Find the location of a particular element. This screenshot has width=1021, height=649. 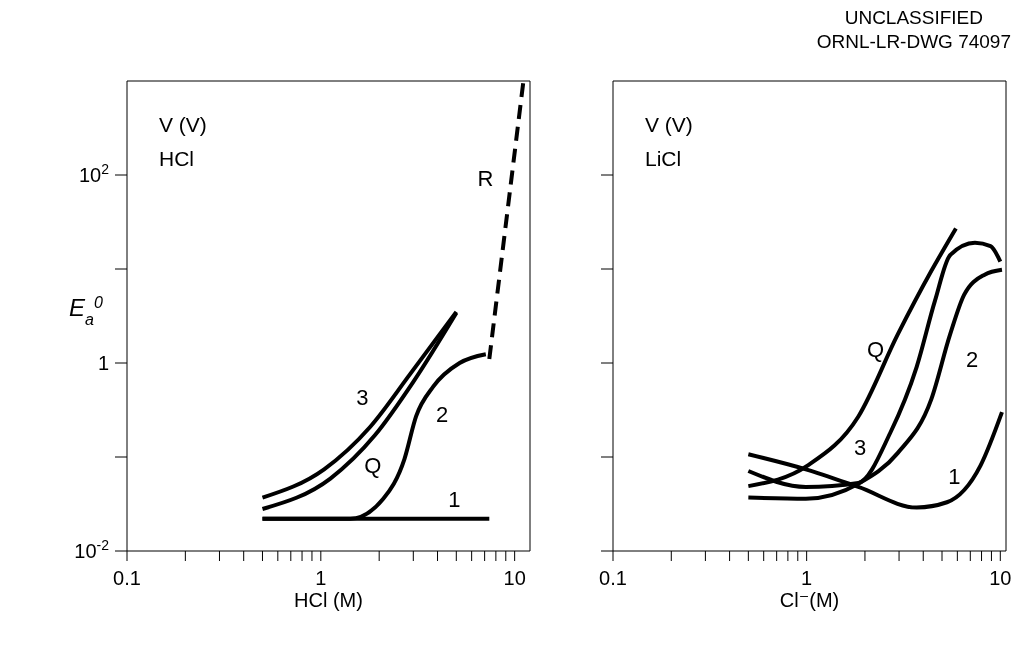

y-tick-label: 10$^{-2}$ is located at coordinates (92, 549).